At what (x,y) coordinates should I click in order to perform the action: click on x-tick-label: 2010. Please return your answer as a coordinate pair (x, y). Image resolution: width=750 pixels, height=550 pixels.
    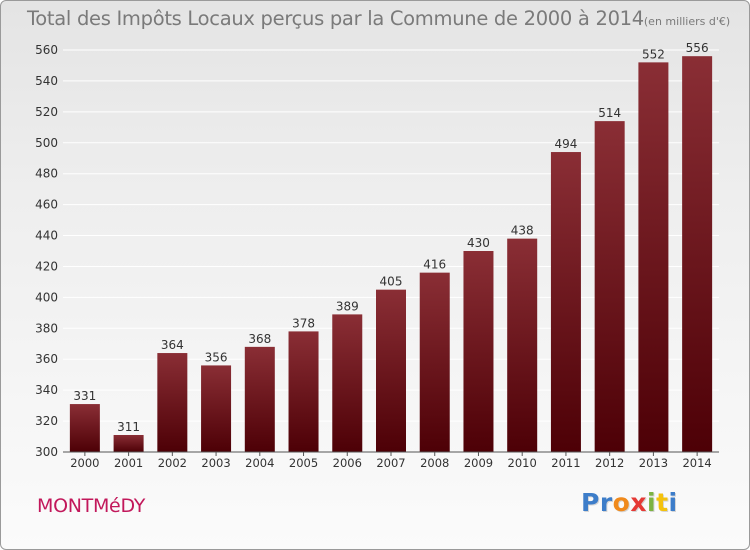
    Looking at the image, I should click on (522, 463).